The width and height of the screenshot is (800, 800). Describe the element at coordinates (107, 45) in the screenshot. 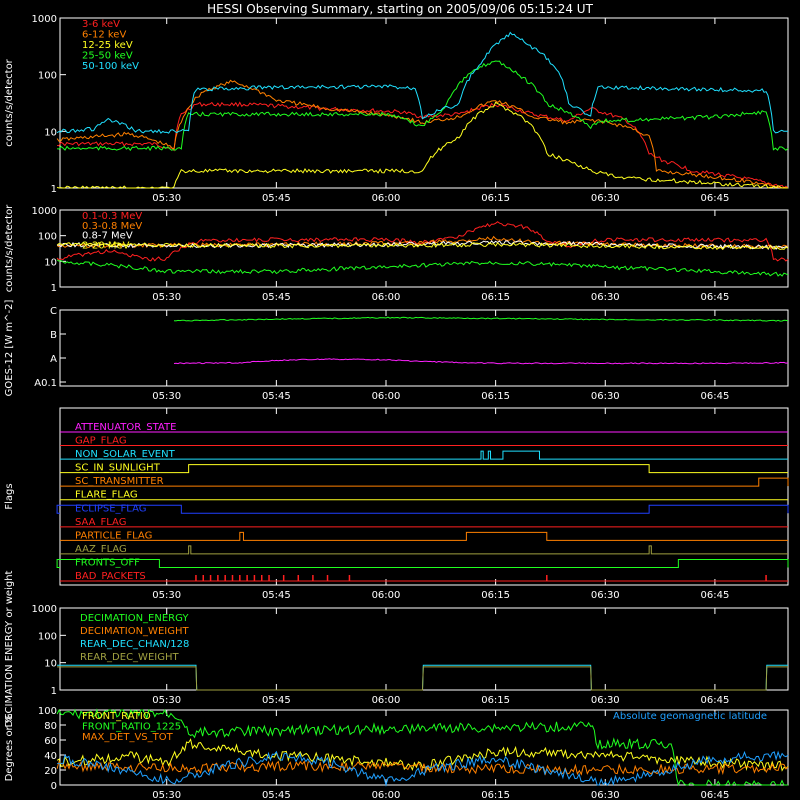

I see `legend-entry: 12-25 keV` at that location.